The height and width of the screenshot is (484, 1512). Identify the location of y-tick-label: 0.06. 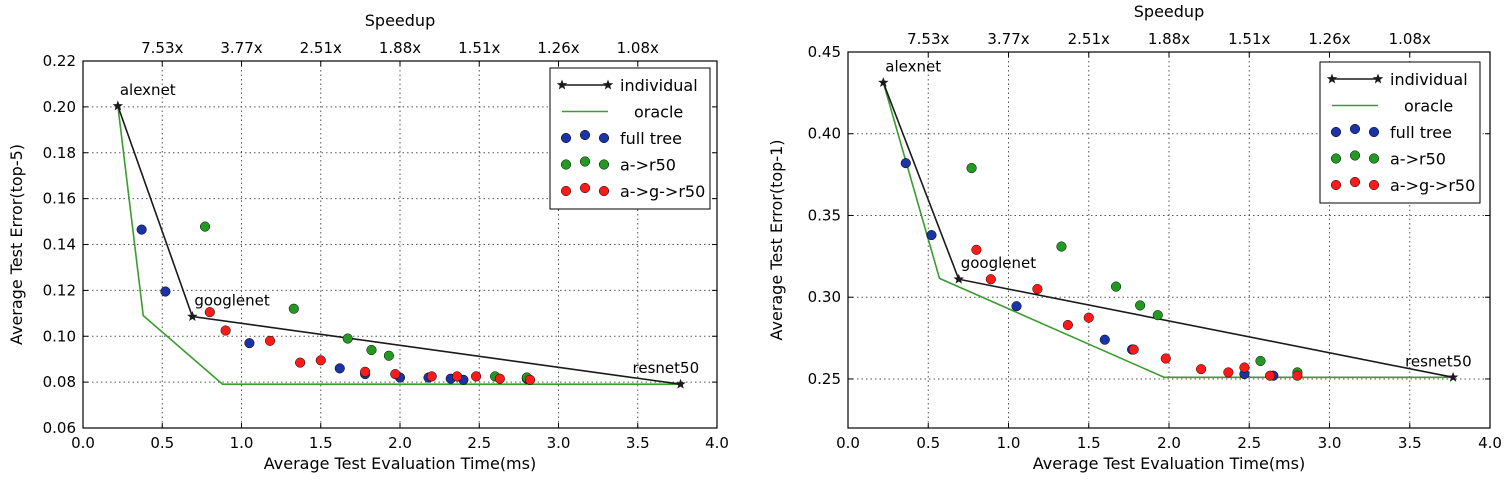
(59, 428).